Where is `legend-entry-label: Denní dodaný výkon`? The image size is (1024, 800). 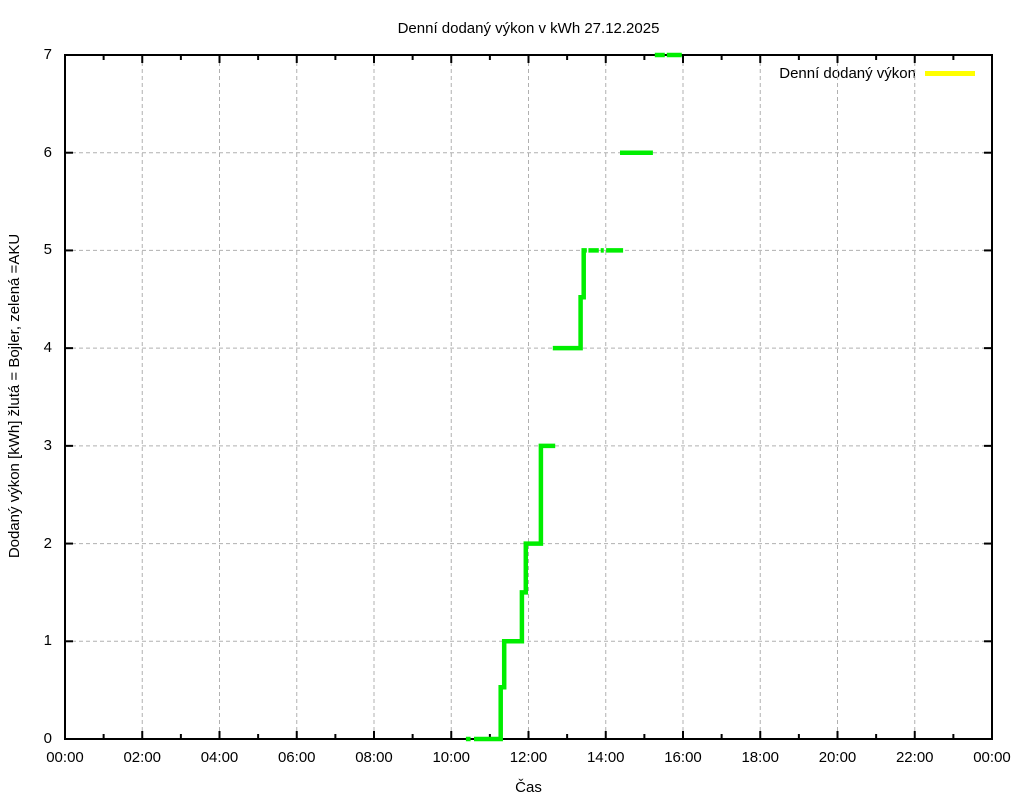
legend-entry-label: Denní dodaný výkon is located at coordinates (847, 73).